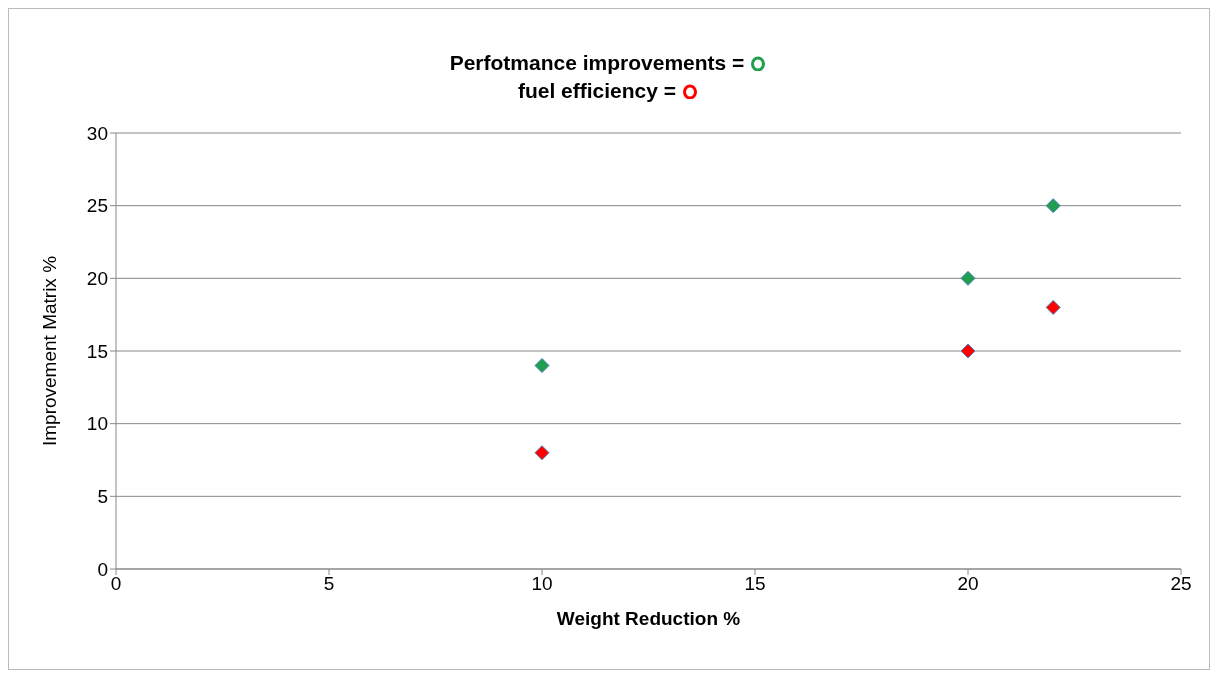 The width and height of the screenshot is (1223, 675). What do you see at coordinates (1181, 584) in the screenshot?
I see `x-tick-label: 25` at bounding box center [1181, 584].